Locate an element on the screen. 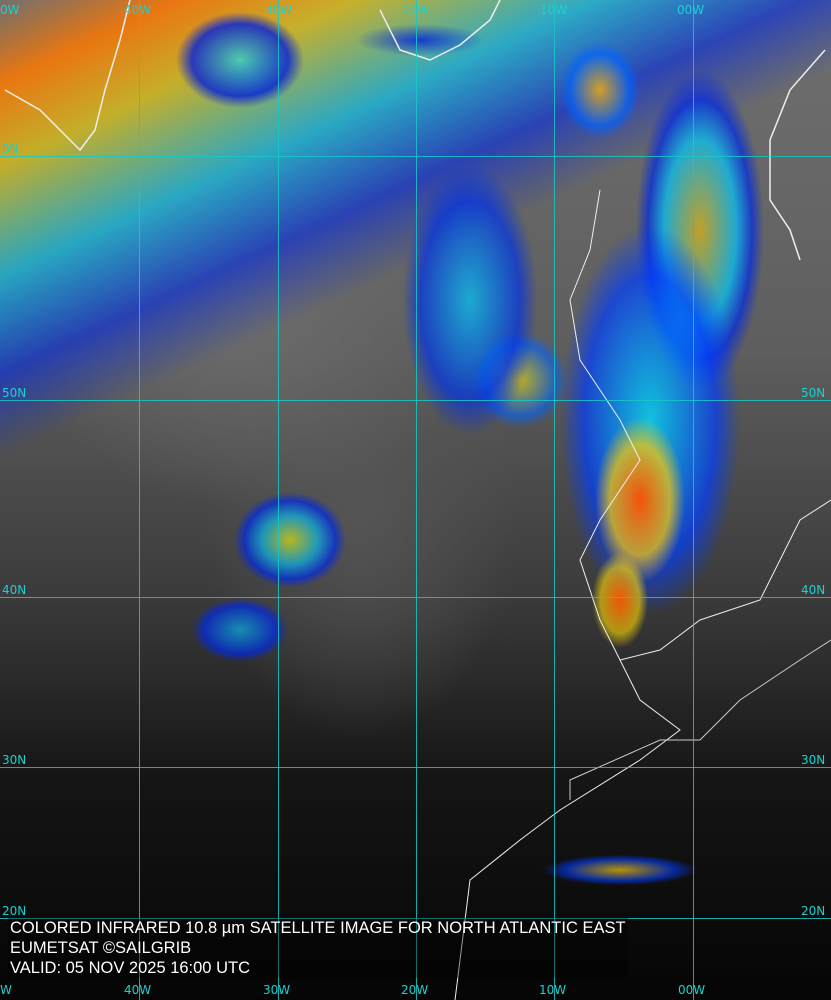 The height and width of the screenshot is (1000, 831). parallel-60n is located at coordinates (415, 156).